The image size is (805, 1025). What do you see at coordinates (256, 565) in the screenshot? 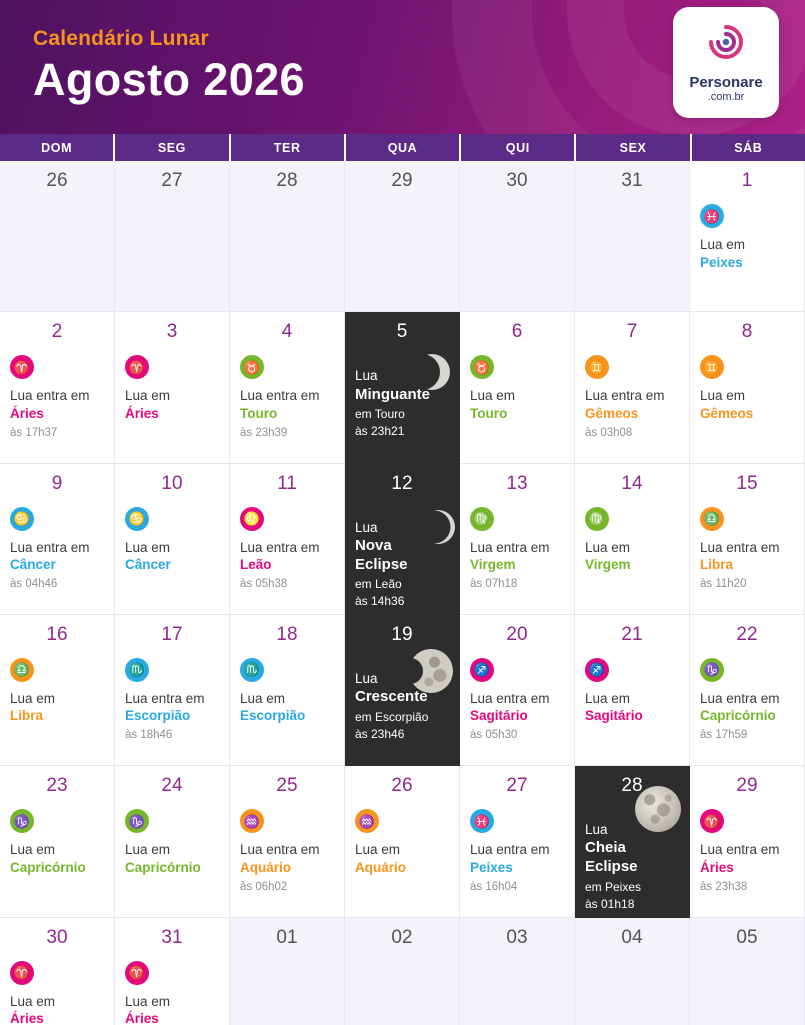
I see `sign-label: Leão` at bounding box center [256, 565].